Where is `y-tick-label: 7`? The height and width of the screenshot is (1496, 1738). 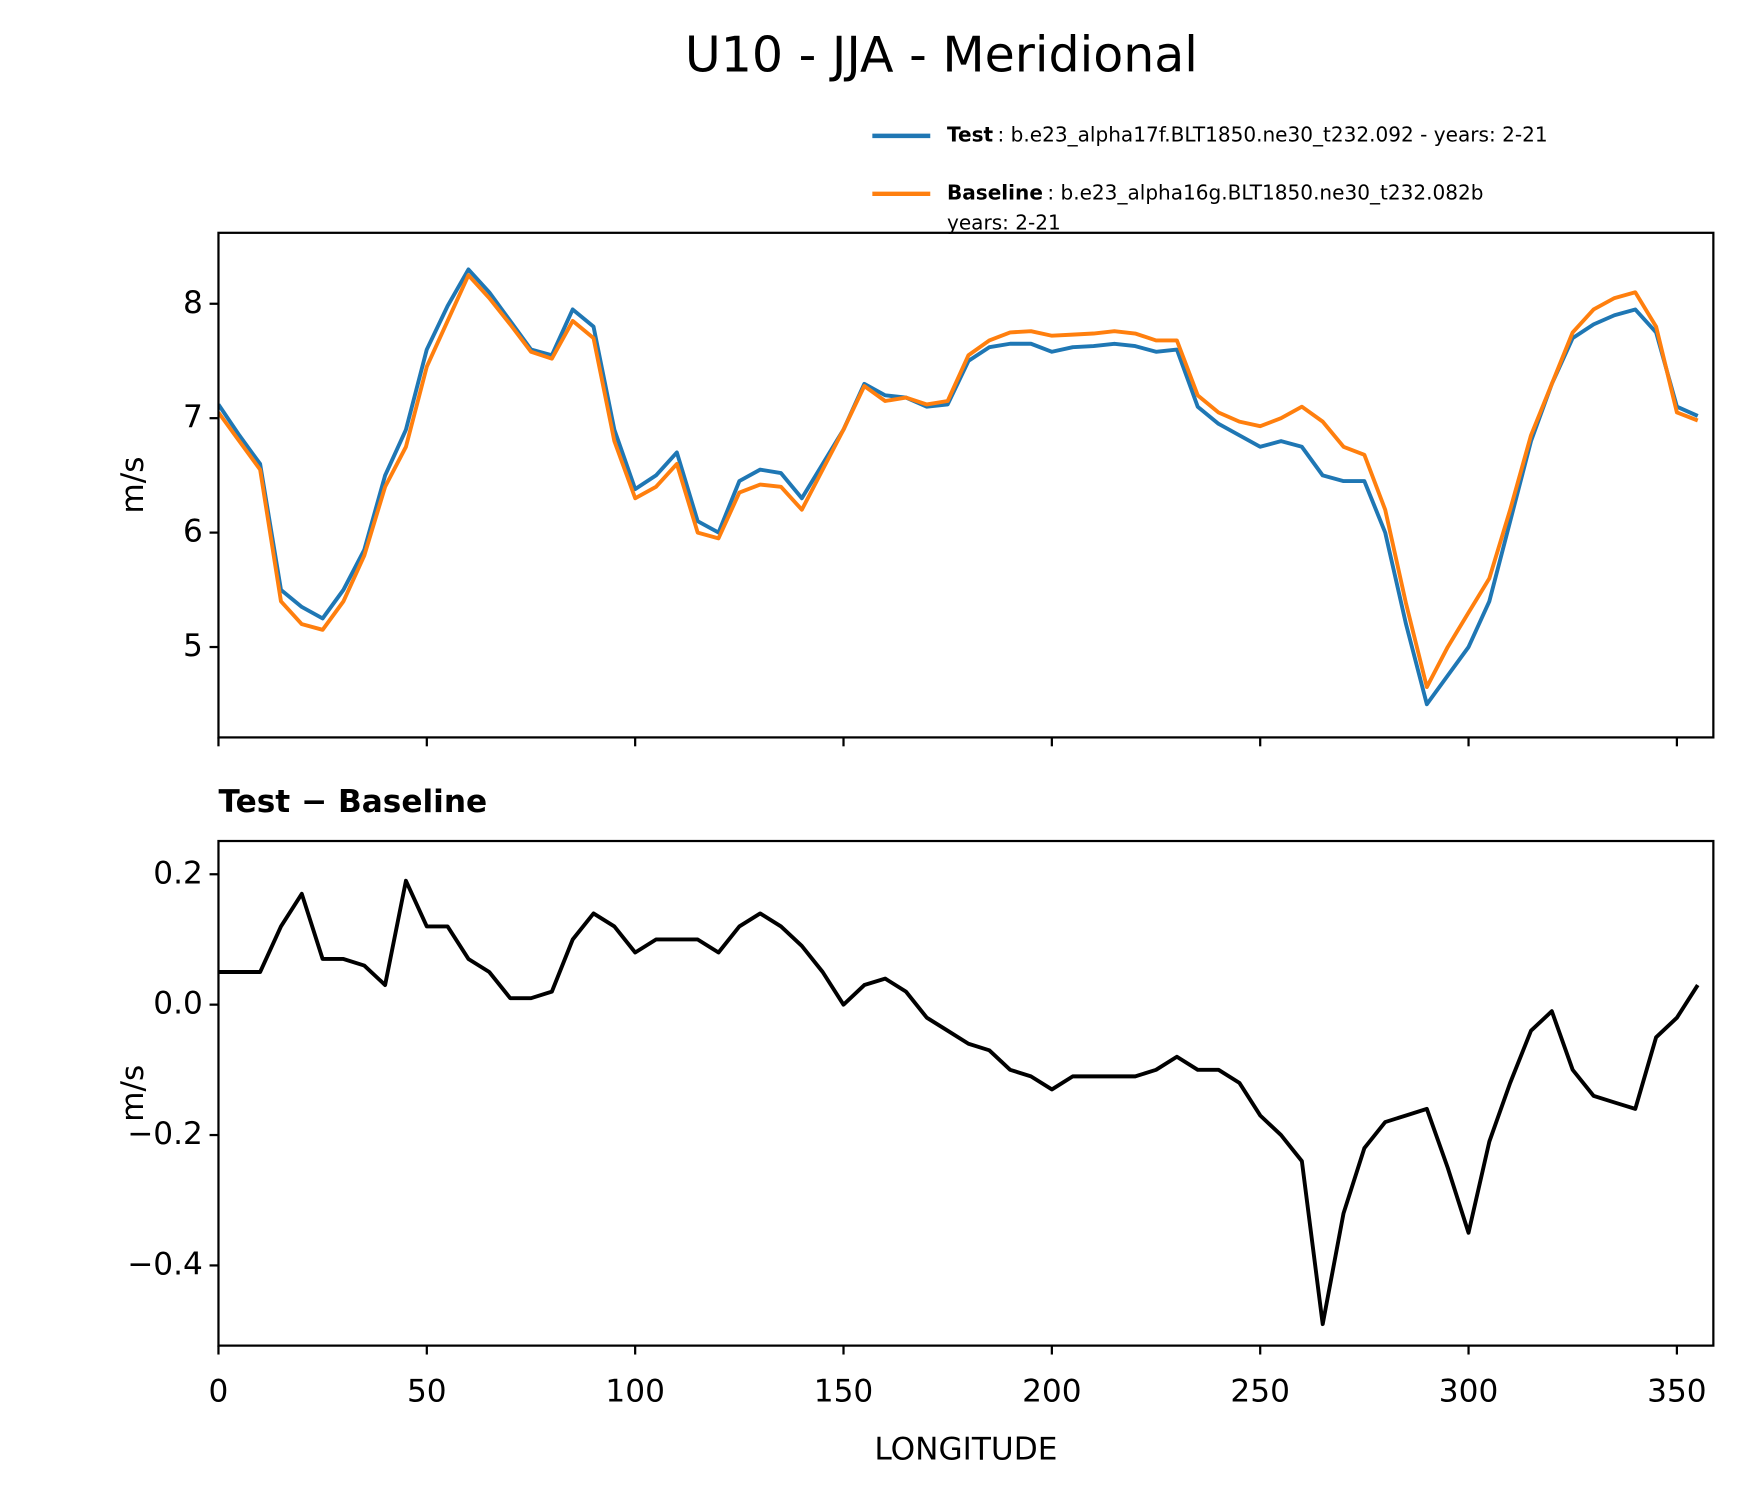 y-tick-label: 7 is located at coordinates (193, 417).